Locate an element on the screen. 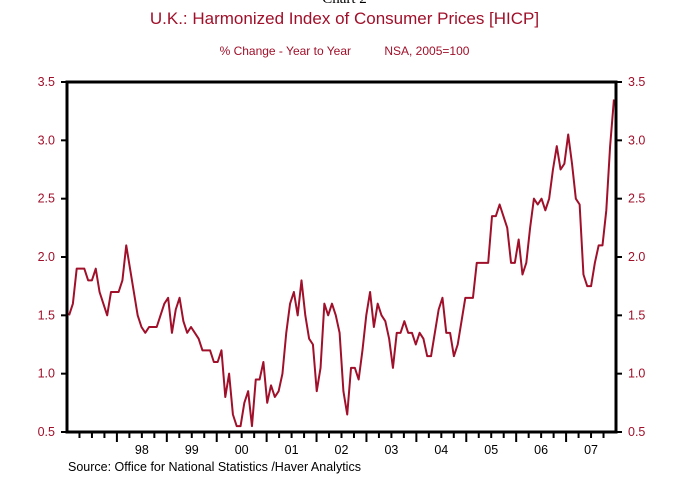  chart-number: Chart 2 is located at coordinates (344, 4).